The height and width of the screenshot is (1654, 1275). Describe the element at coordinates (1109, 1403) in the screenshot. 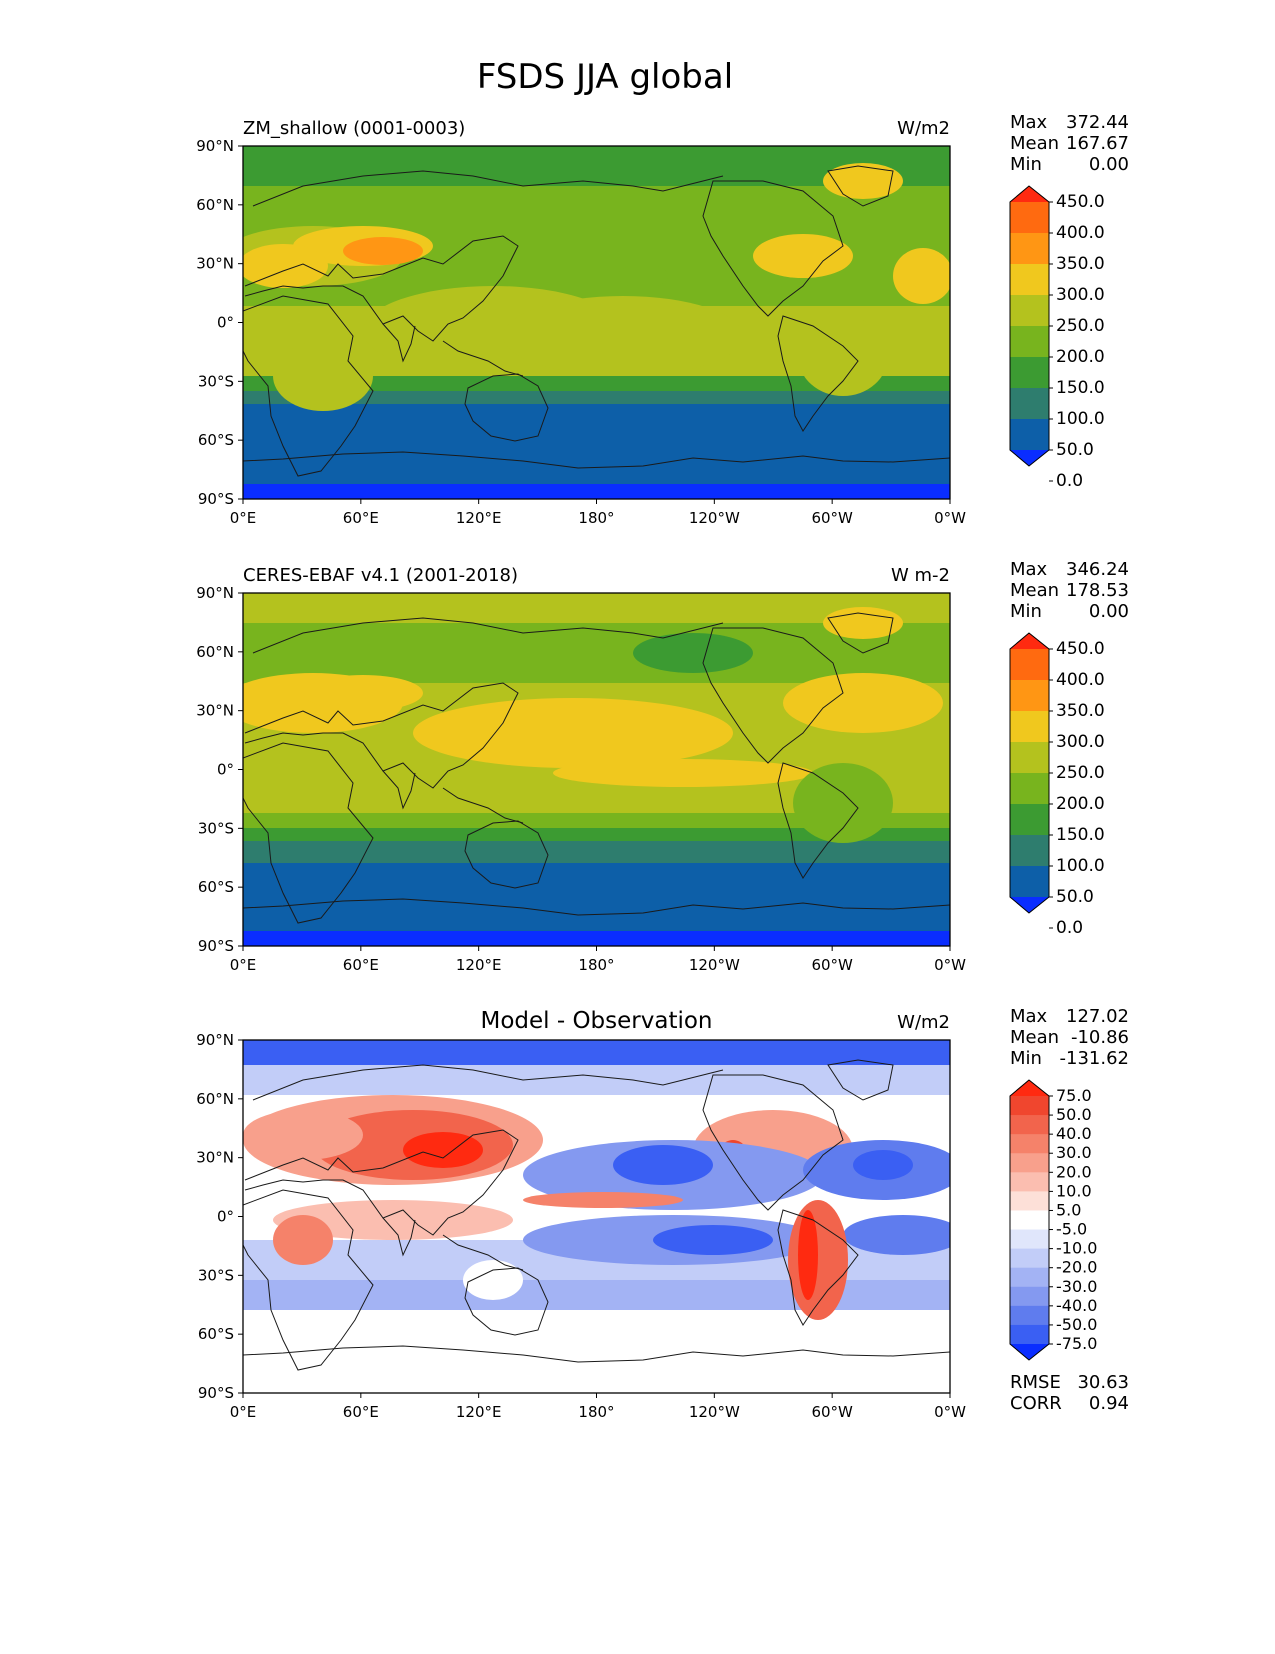

I see `footer-stat-value: 0.94` at that location.